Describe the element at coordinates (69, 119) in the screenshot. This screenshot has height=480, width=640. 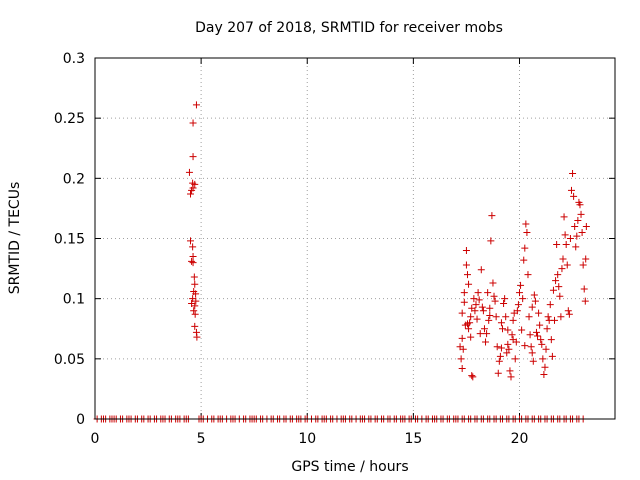
I see `y-tick-label: 0.25` at that location.